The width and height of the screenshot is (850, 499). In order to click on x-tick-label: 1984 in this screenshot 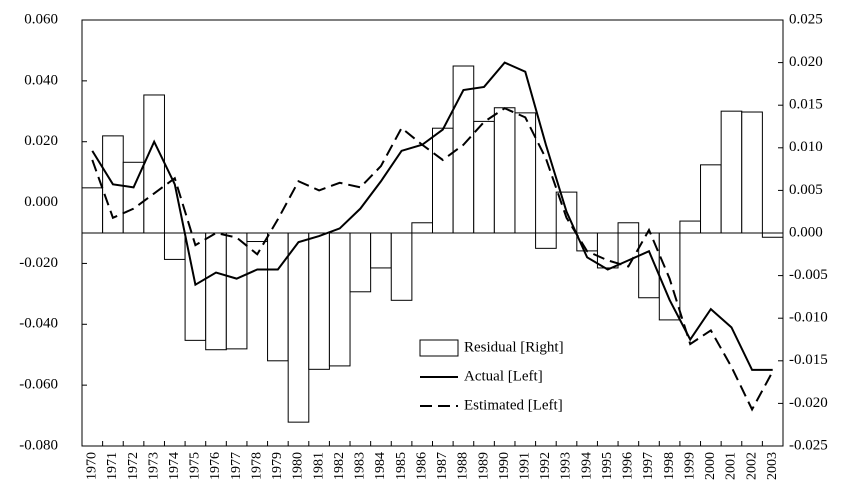, I will do `click(380, 466)`.